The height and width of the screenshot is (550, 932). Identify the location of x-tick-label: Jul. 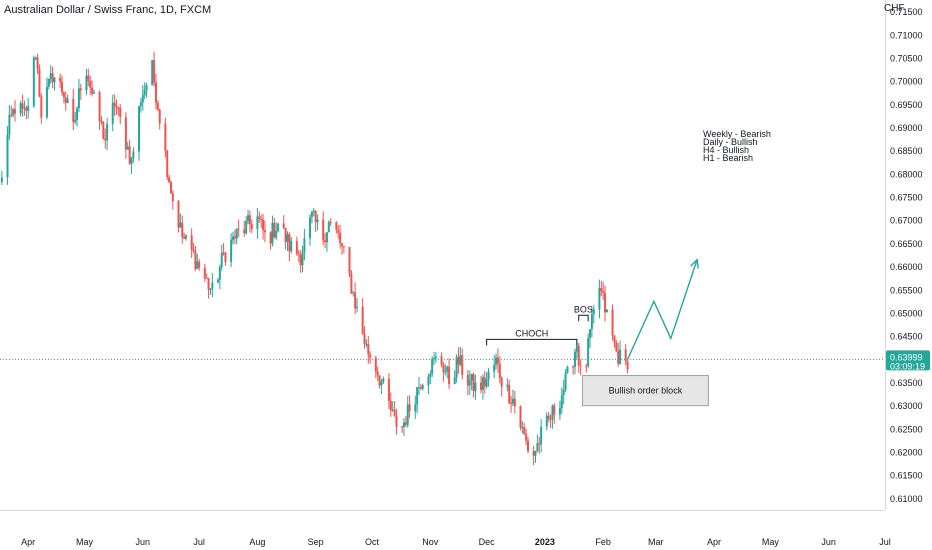
(885, 542).